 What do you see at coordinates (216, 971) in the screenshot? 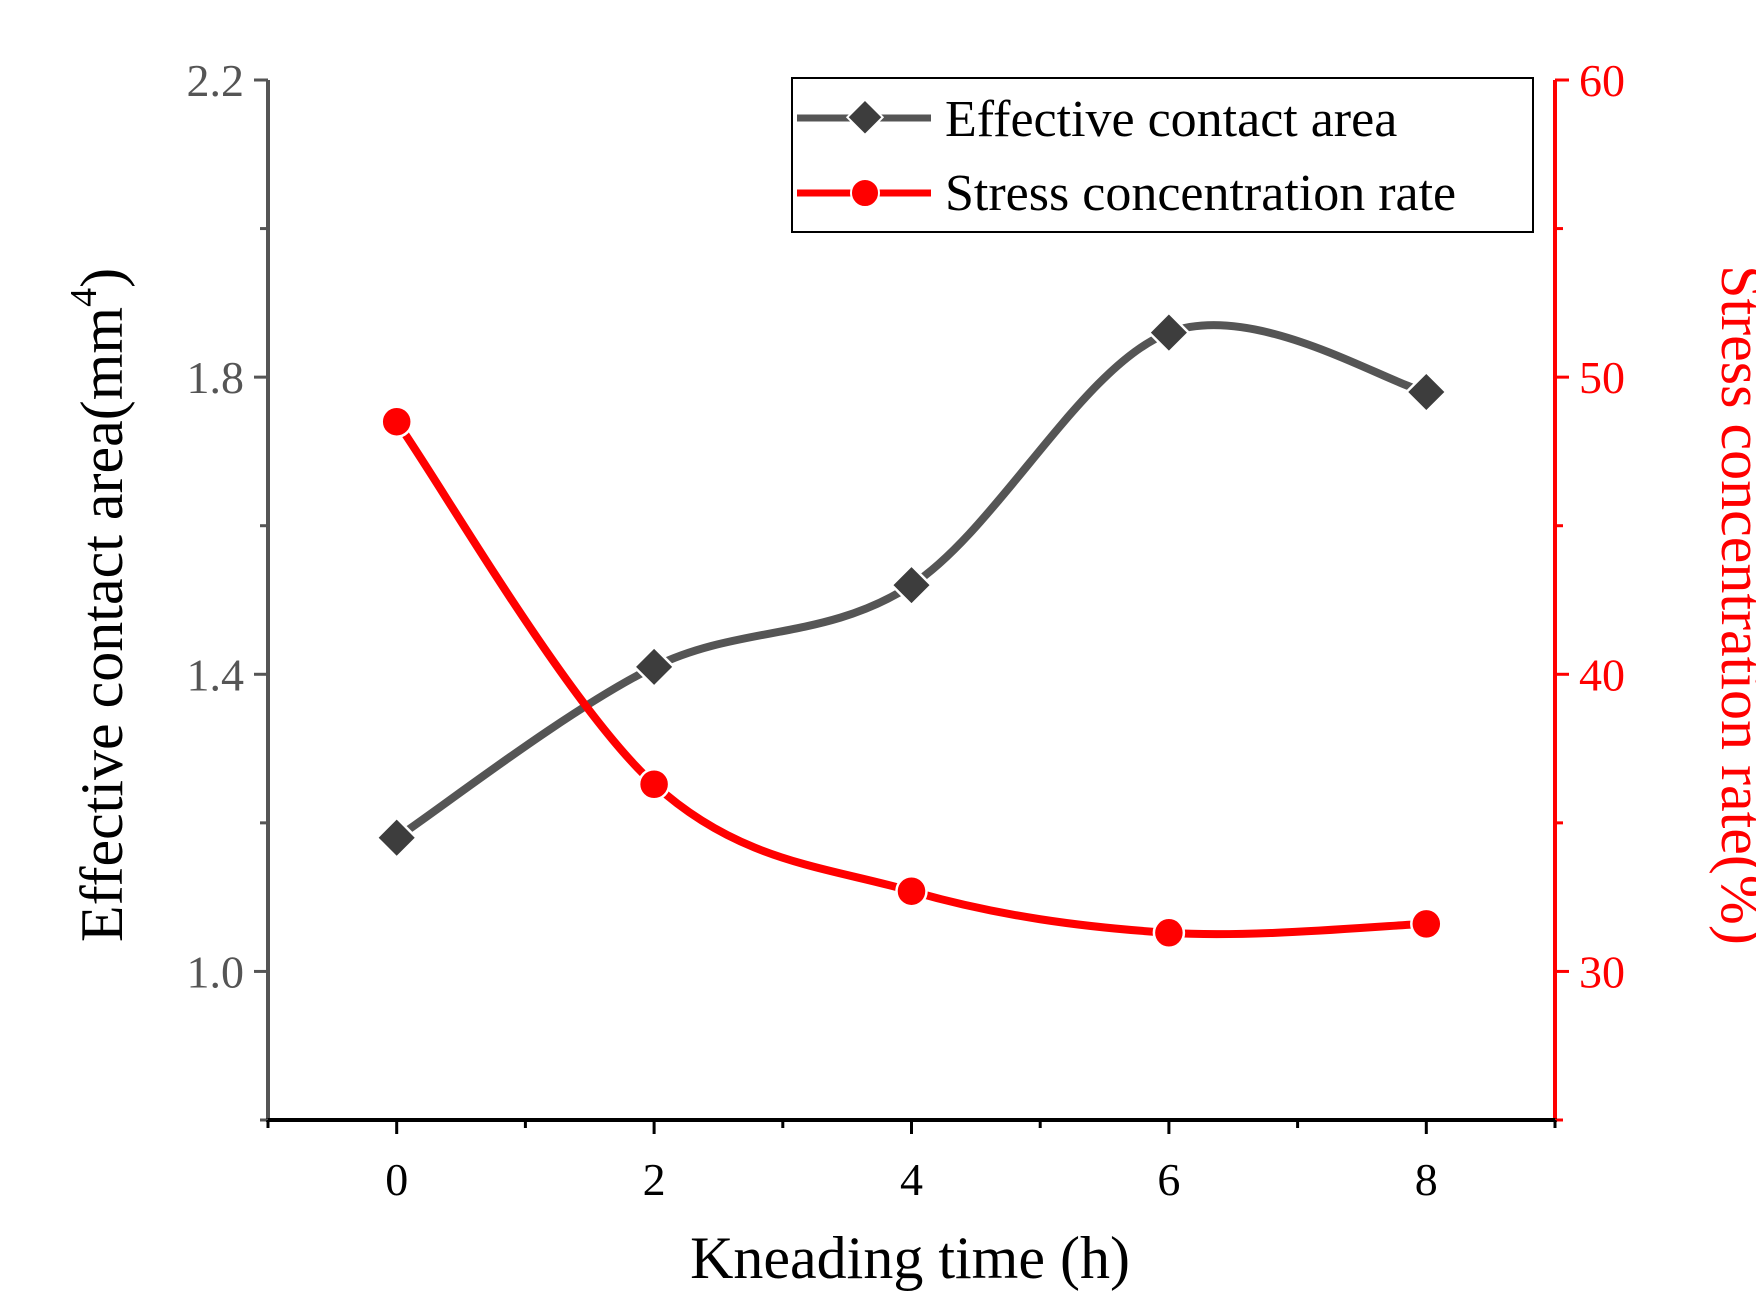
I see `y-tick-label: 1.0` at bounding box center [216, 971].